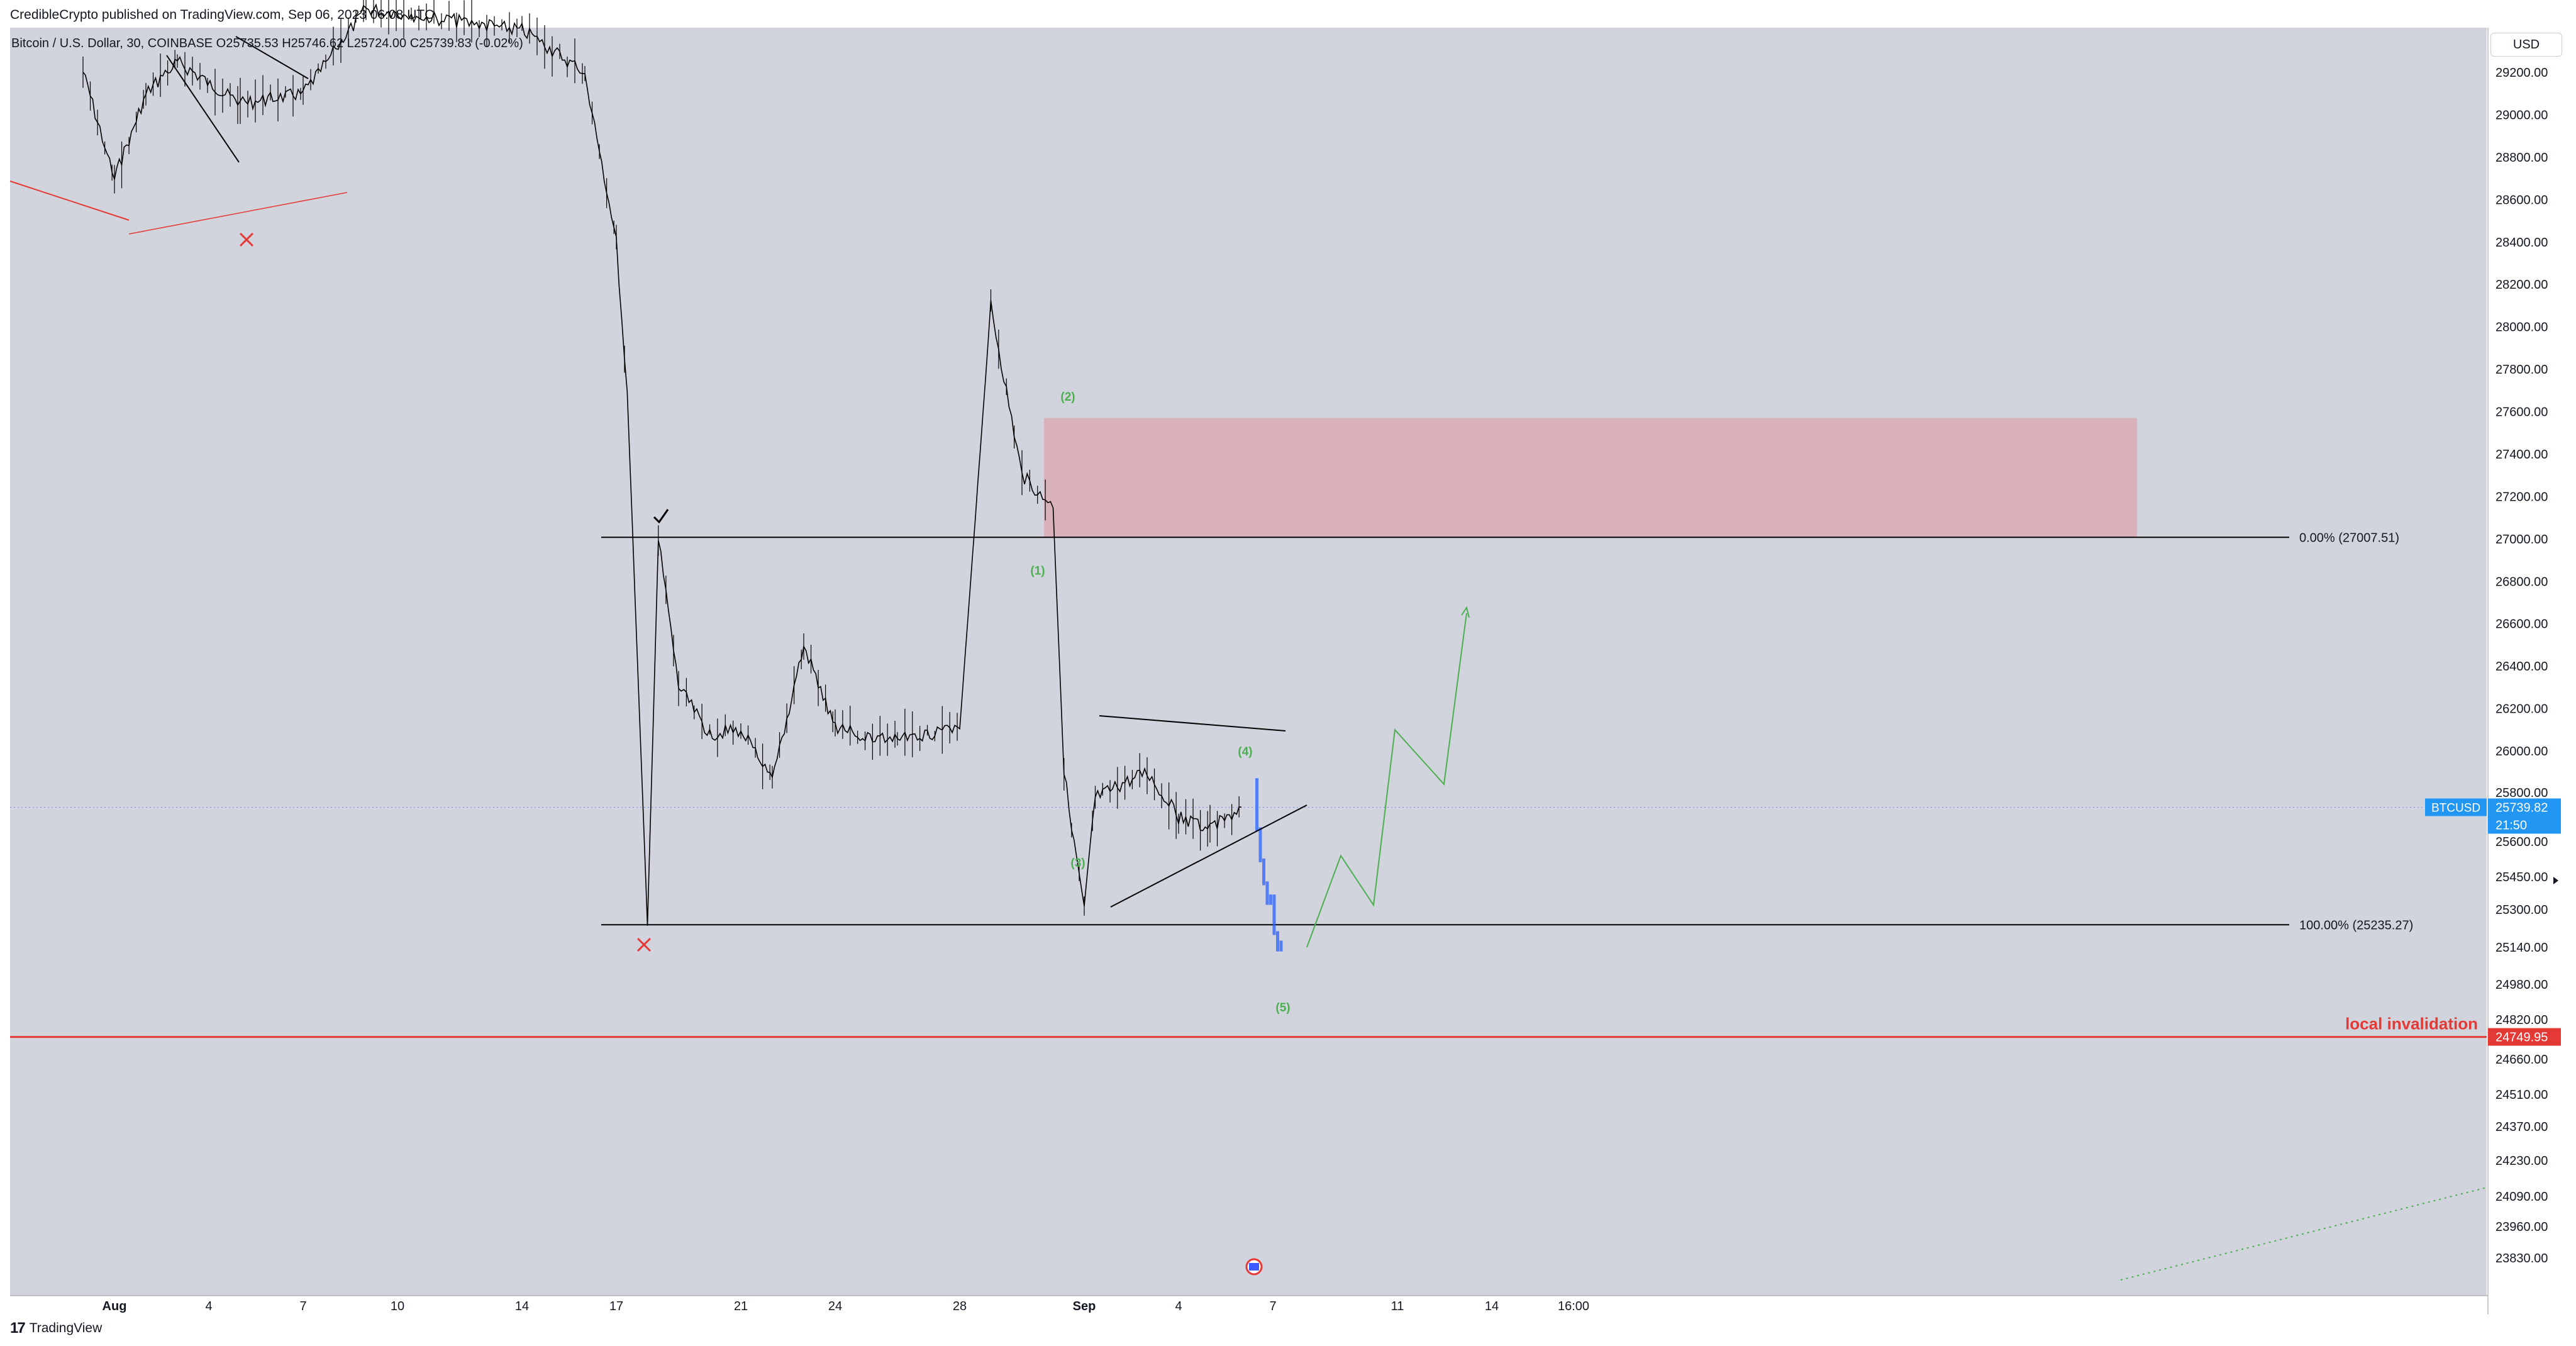  I want to click on price-tick-label: 26800.00, so click(2522, 582).